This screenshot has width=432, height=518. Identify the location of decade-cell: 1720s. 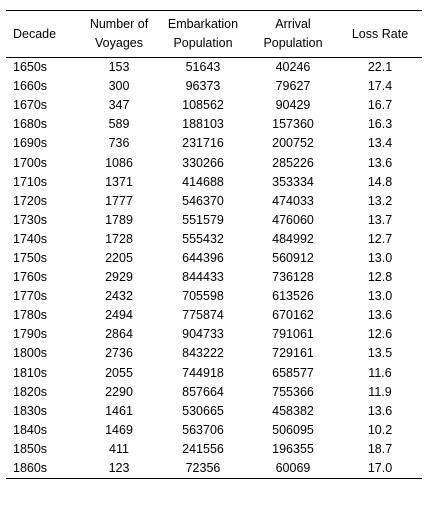
(30, 200).